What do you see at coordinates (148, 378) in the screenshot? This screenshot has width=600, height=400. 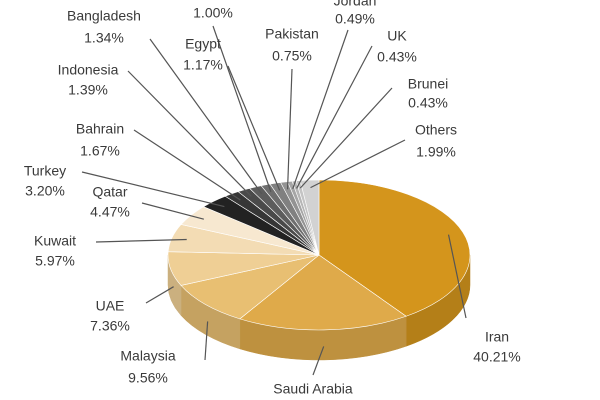 I see `slice-value: 9.56%` at bounding box center [148, 378].